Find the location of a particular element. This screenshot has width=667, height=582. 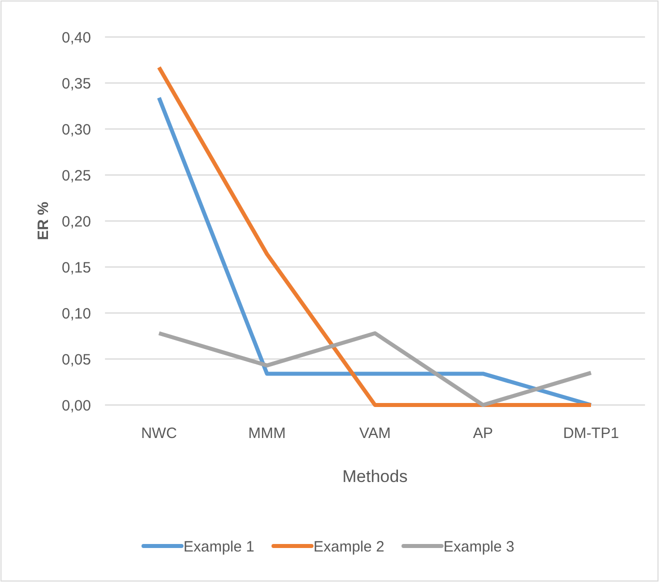

x-tick-label: MMM is located at coordinates (267, 433).